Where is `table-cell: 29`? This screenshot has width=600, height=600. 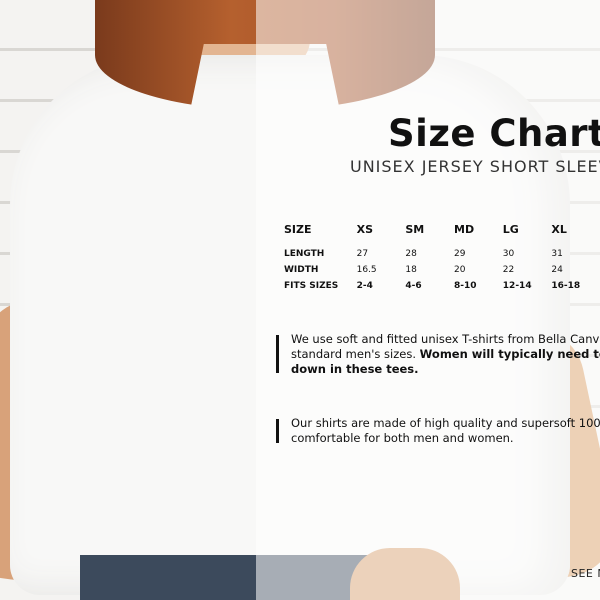 table-cell: 29 is located at coordinates (460, 254).